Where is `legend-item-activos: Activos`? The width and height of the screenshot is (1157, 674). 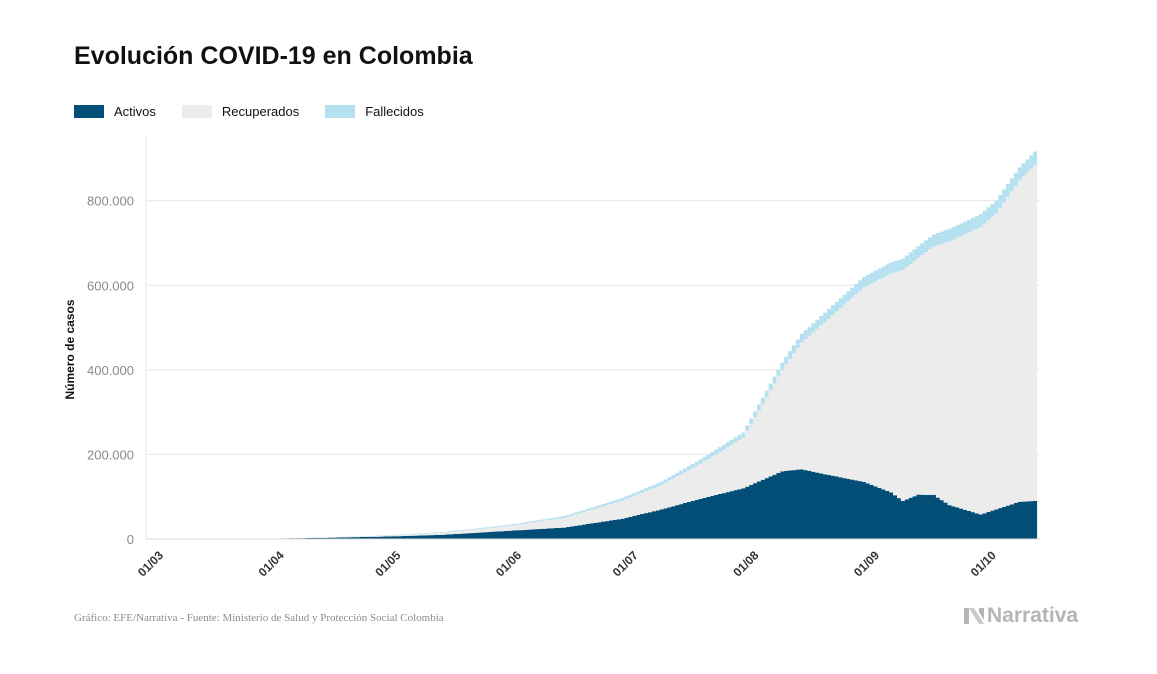
legend-item-activos: Activos is located at coordinates (115, 111).